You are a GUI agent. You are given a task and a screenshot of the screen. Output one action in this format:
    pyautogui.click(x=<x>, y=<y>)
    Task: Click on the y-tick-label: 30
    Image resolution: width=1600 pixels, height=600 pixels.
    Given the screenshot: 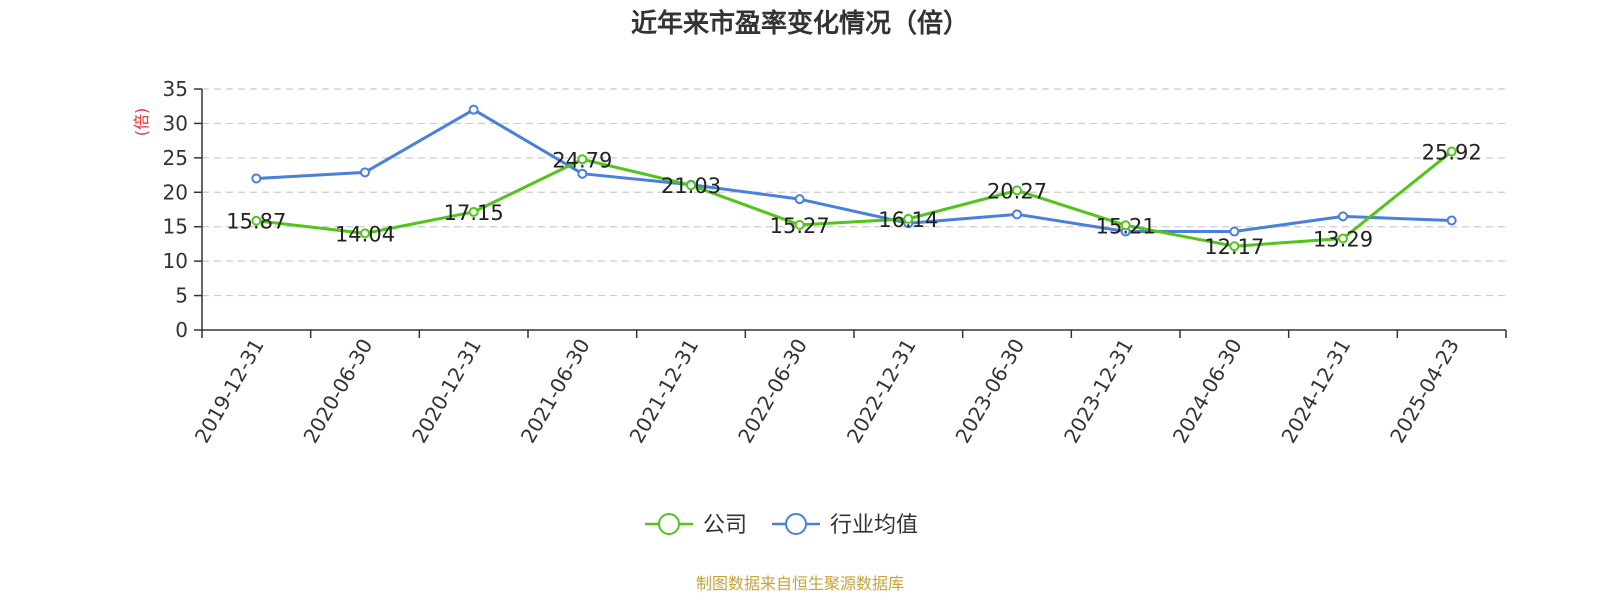 What is the action you would take?
    pyautogui.click(x=175, y=123)
    